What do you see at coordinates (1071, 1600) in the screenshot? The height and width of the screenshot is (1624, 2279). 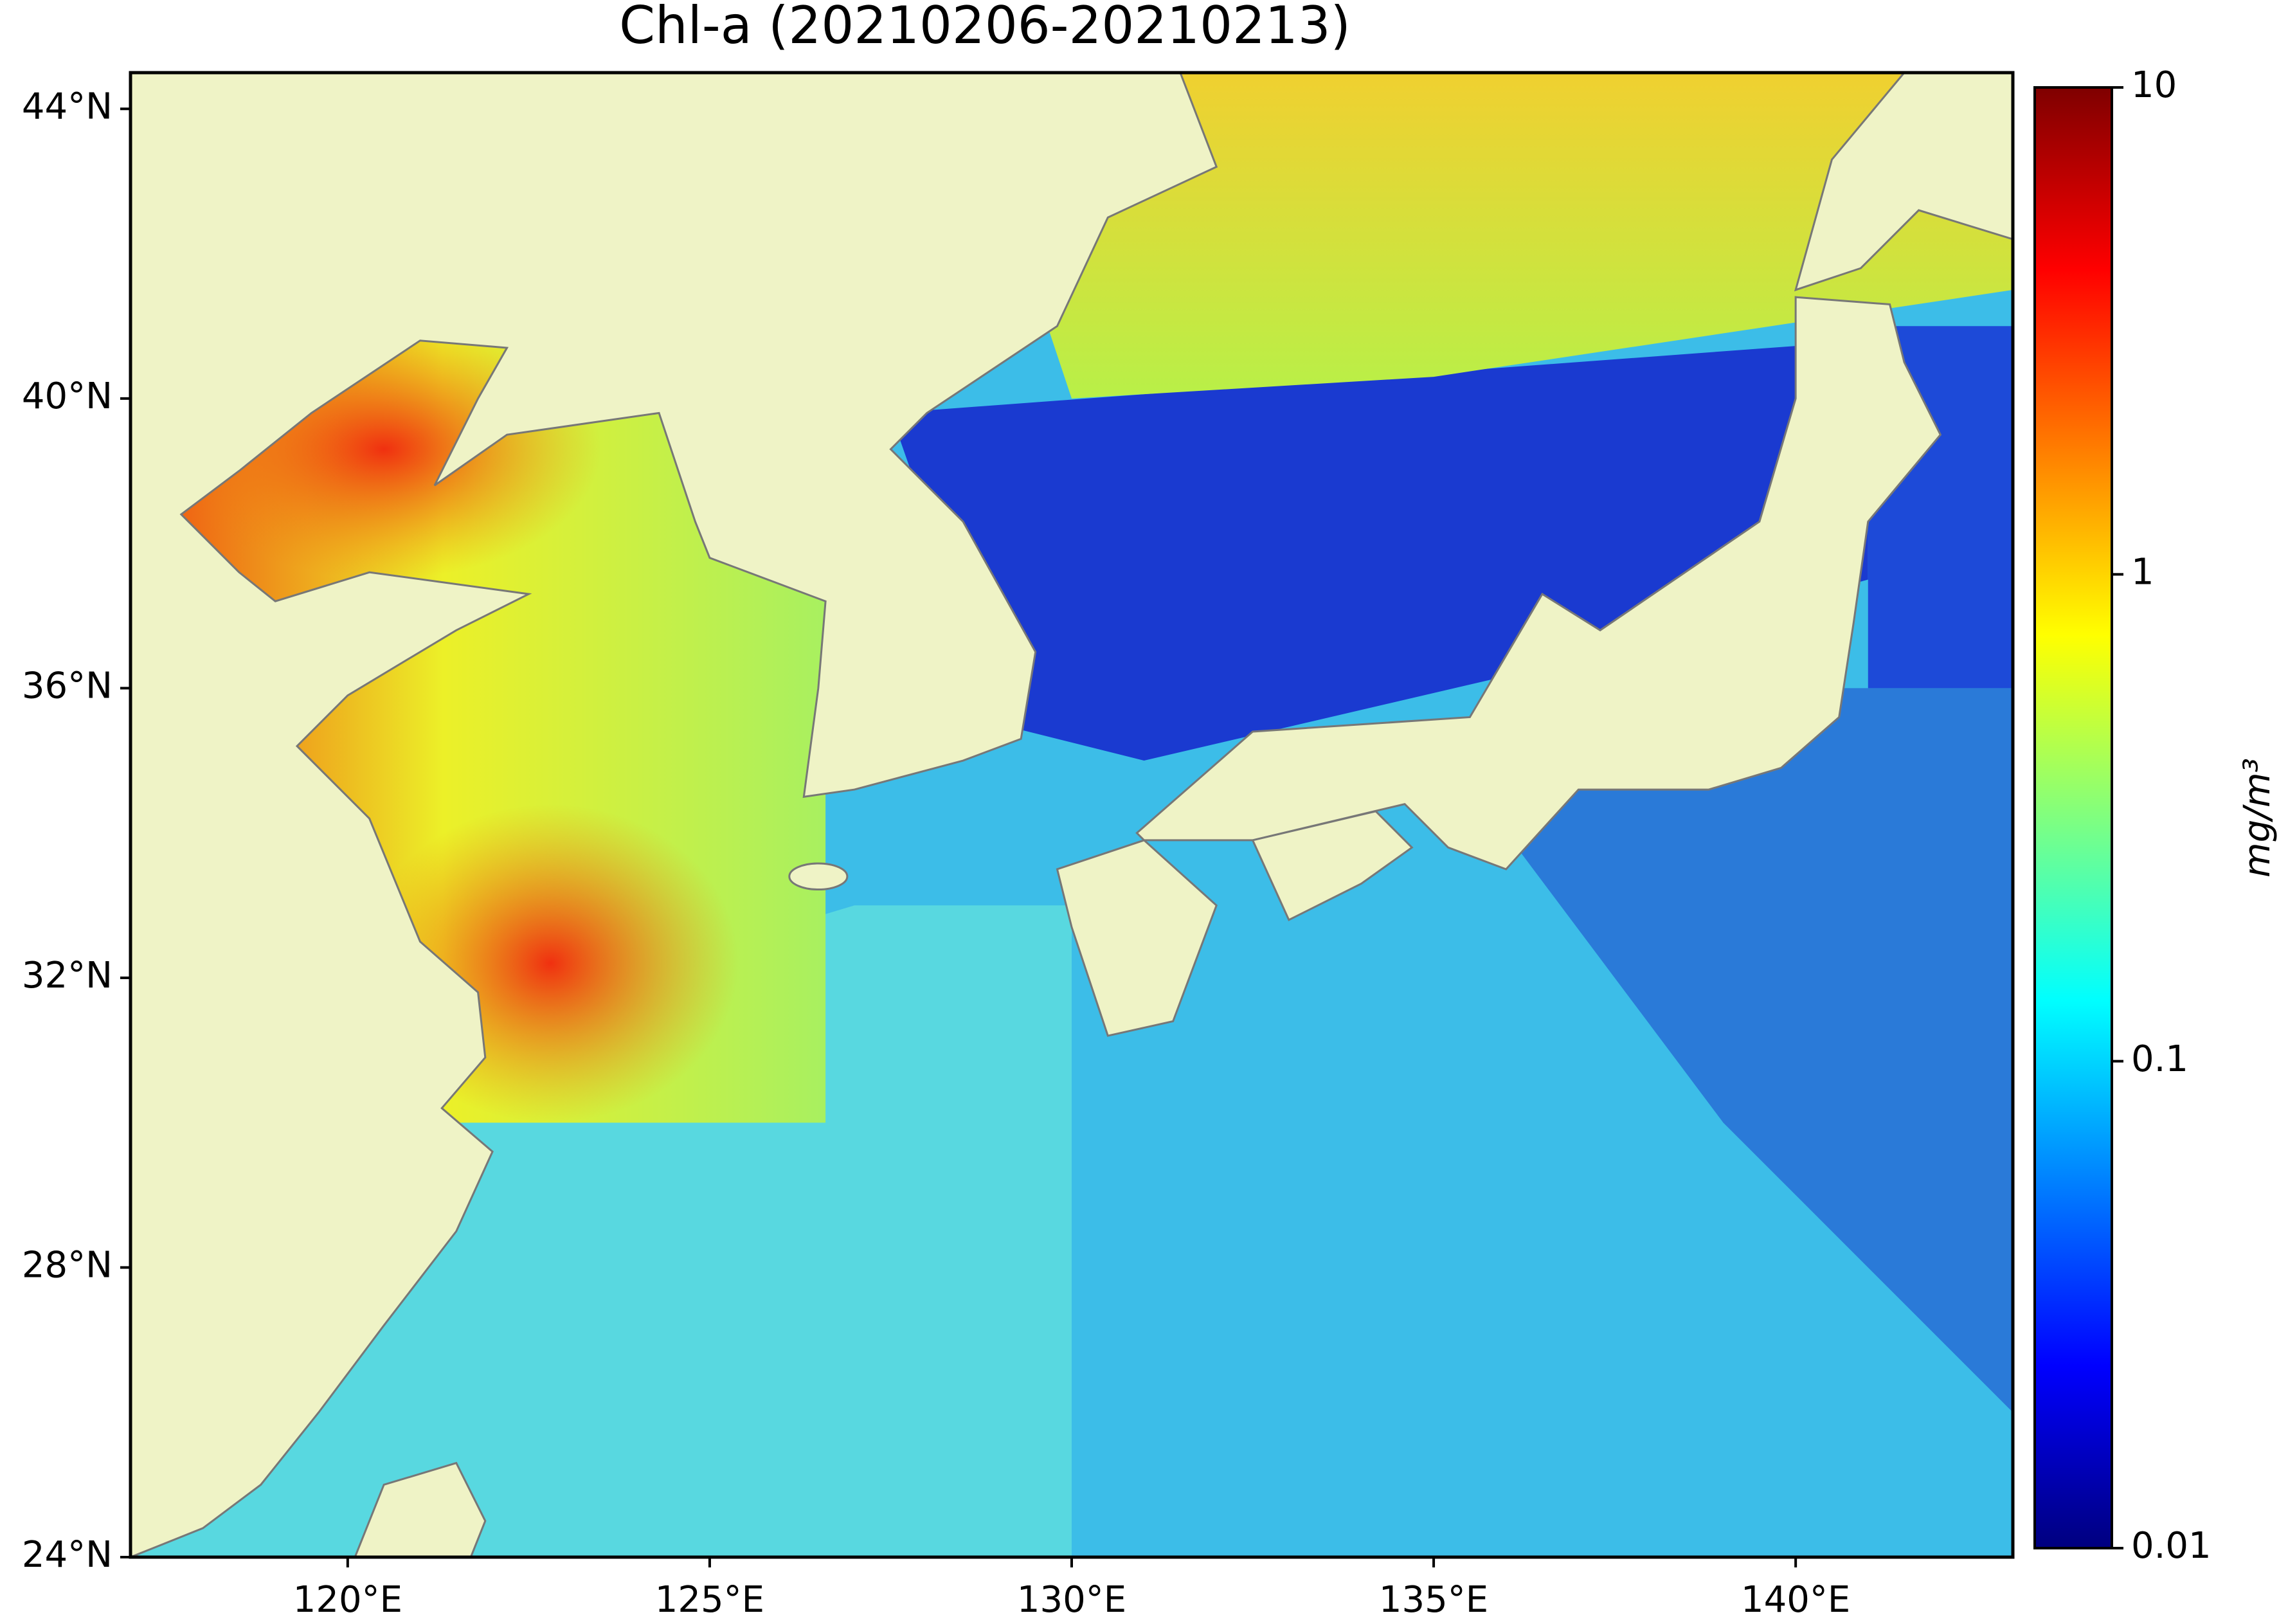 I see `x-tick-label: 130°E` at bounding box center [1071, 1600].